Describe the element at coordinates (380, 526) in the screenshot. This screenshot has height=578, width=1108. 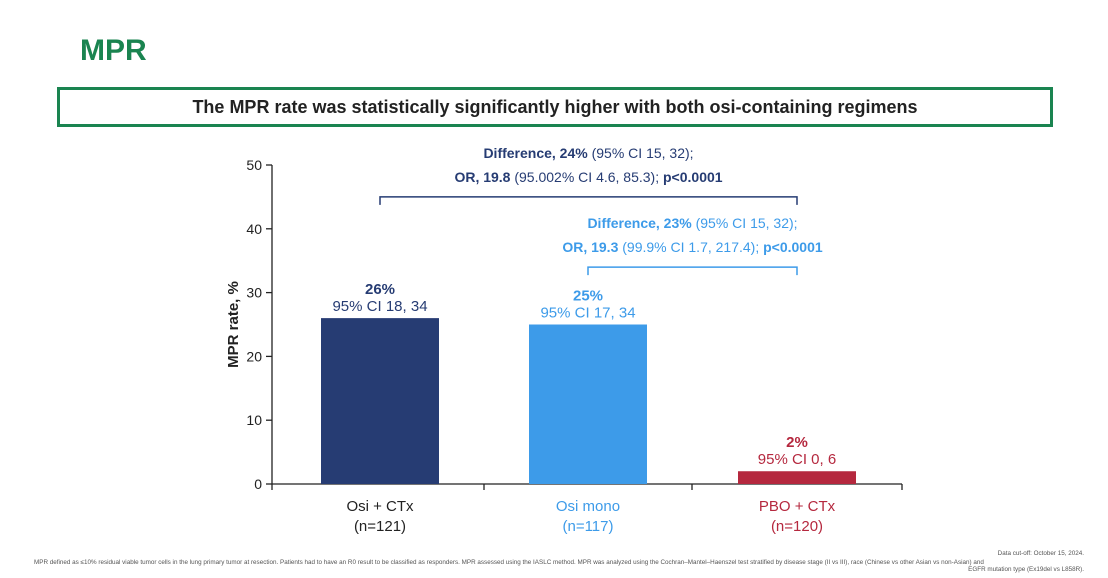
I see `category-n-label: (n=121)` at that location.